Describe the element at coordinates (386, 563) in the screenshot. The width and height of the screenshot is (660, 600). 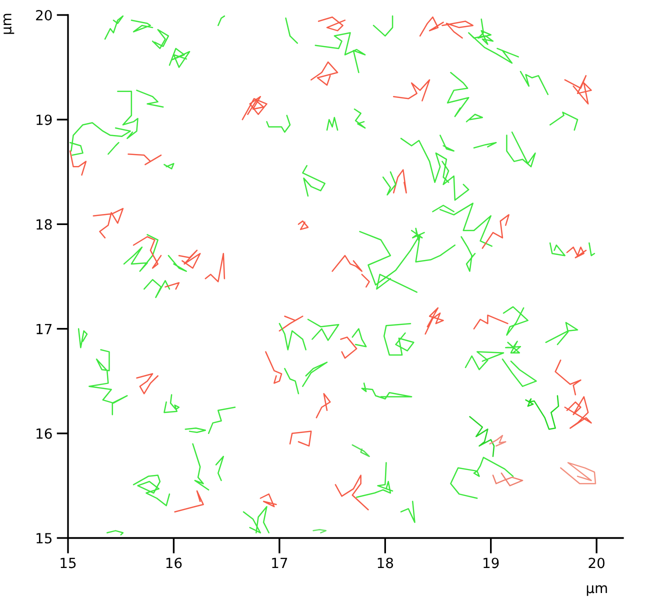
I see `x-tick-label: 18` at that location.